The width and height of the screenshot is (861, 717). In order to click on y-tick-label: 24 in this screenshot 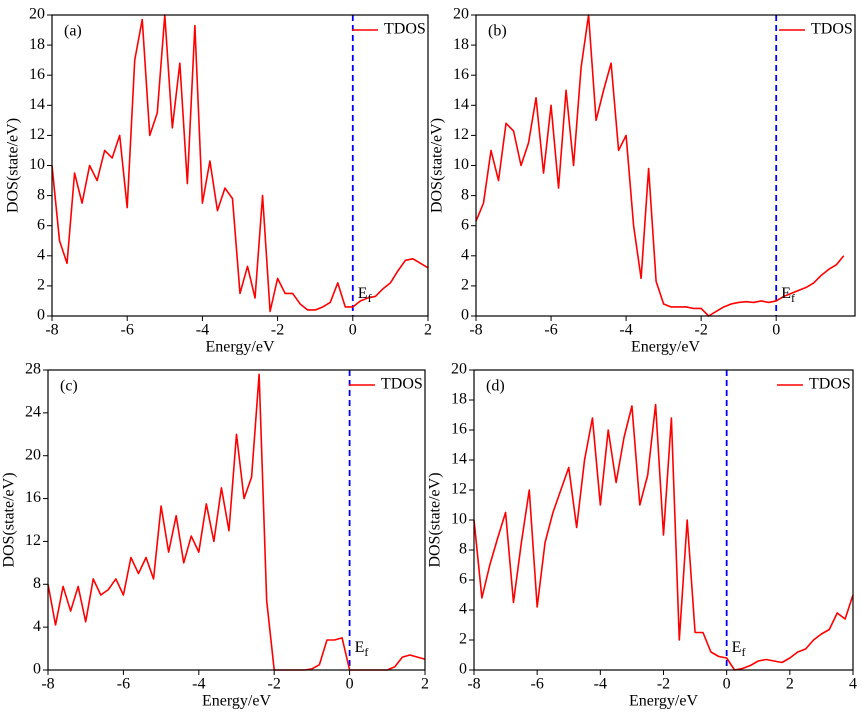, I will do `click(33, 412)`.